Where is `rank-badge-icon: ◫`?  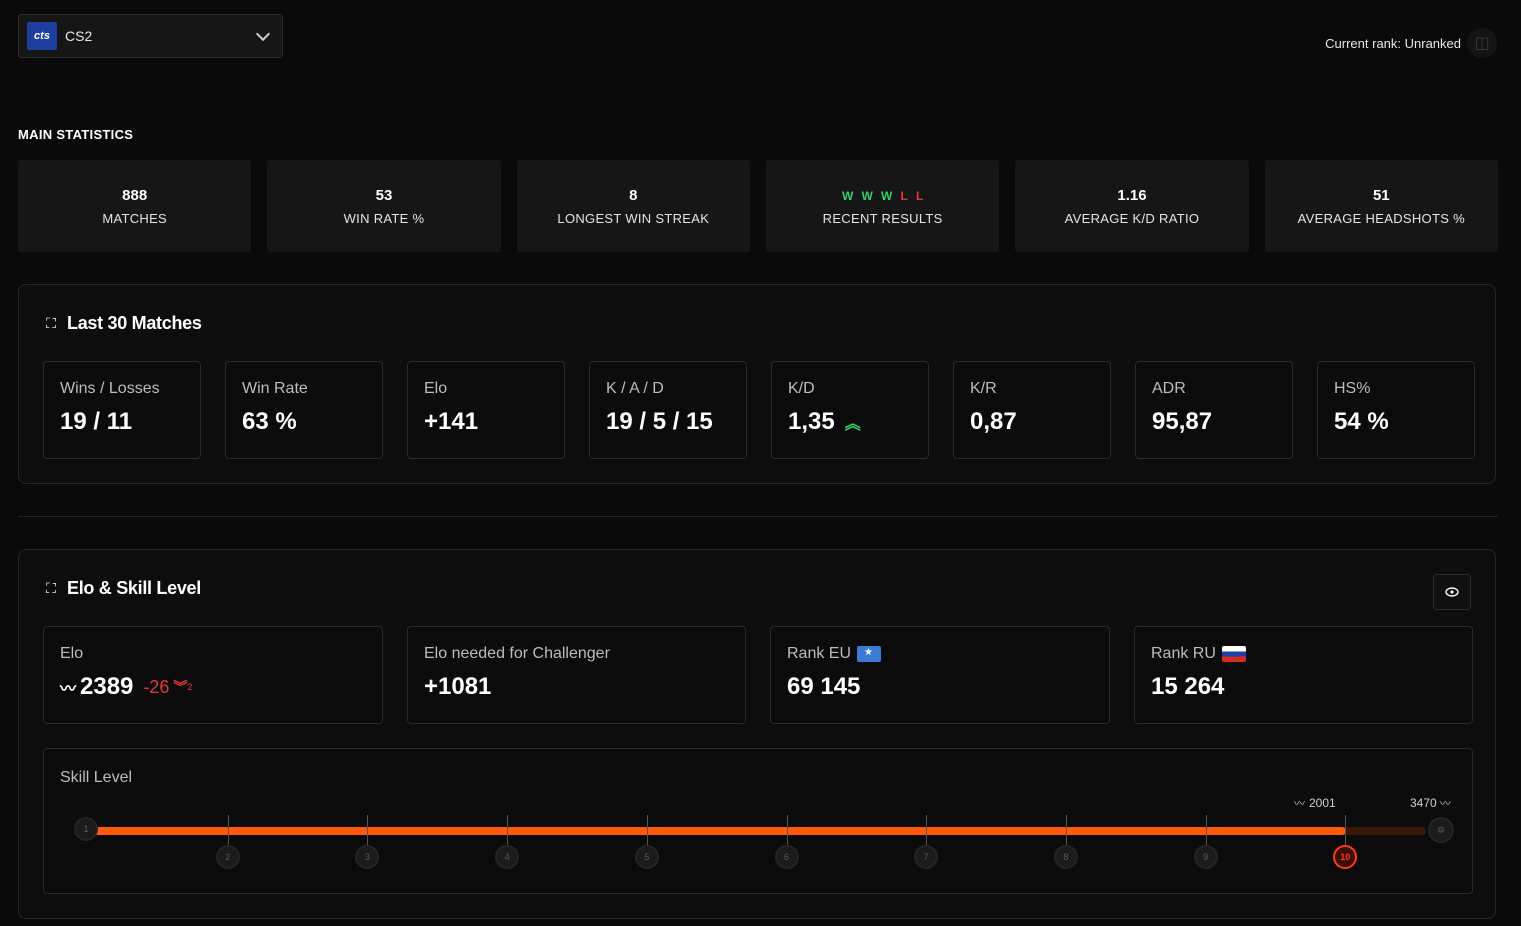
rank-badge-icon: ◫ is located at coordinates (1482, 43).